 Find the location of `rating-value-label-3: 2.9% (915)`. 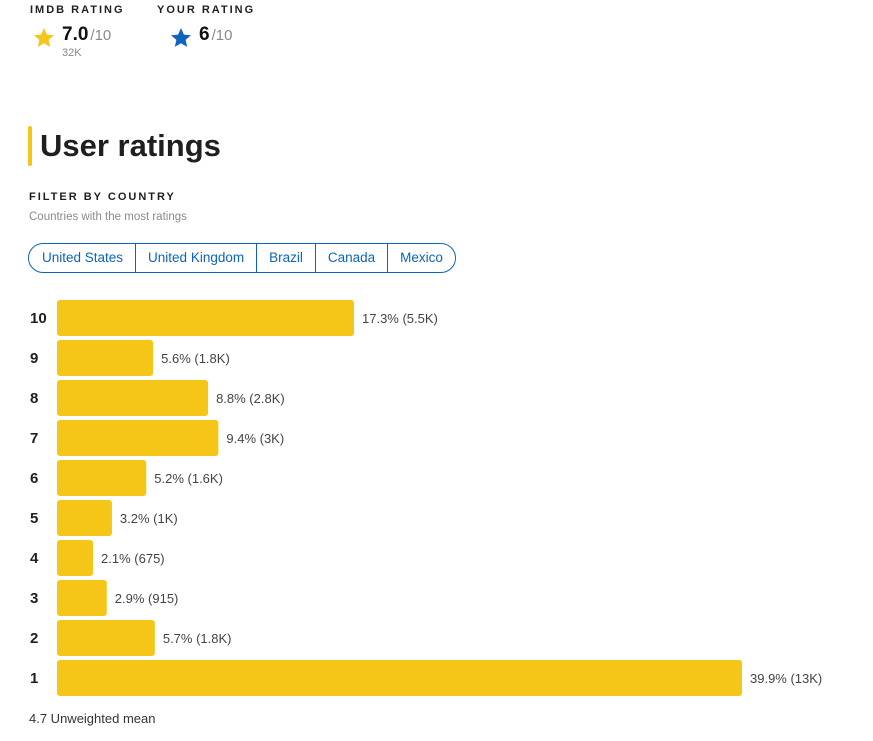

rating-value-label-3: 2.9% (915) is located at coordinates (147, 598).